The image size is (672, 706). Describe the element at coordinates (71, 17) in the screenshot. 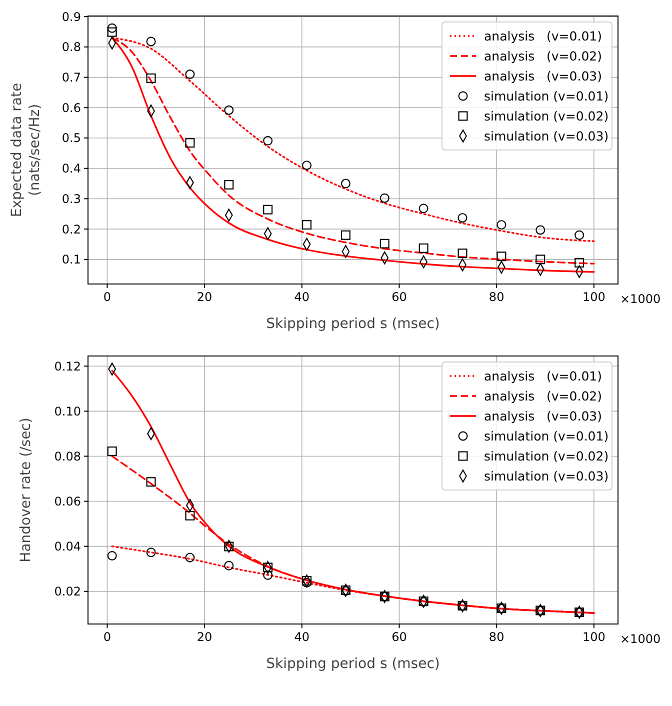

I see `y-tick-label: 0.9` at that location.